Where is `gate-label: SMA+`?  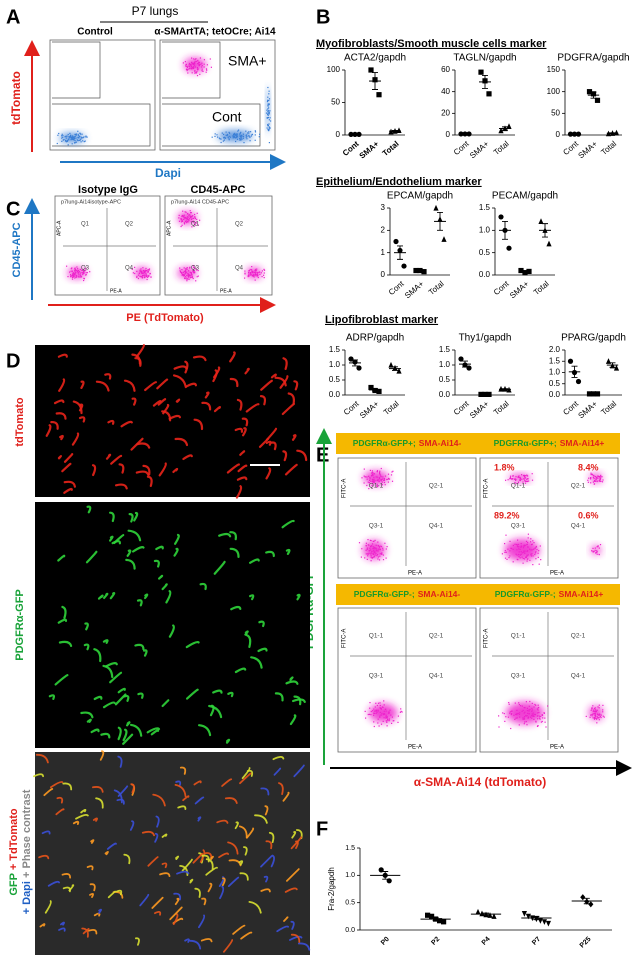 gate-label: SMA+ is located at coordinates (247, 61).